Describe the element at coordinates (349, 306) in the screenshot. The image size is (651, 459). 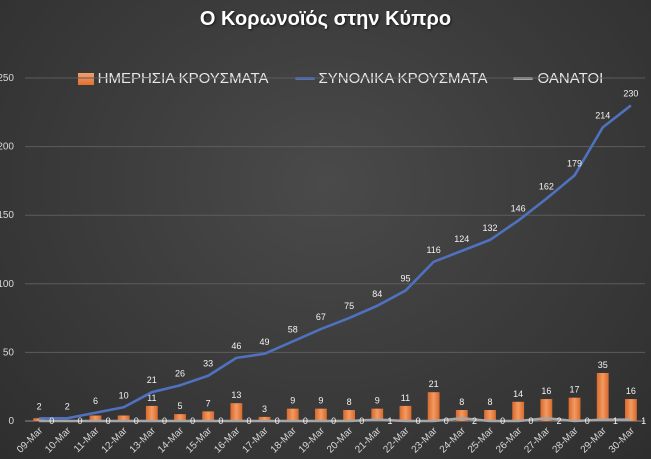
I see `total-data-label: 75` at that location.